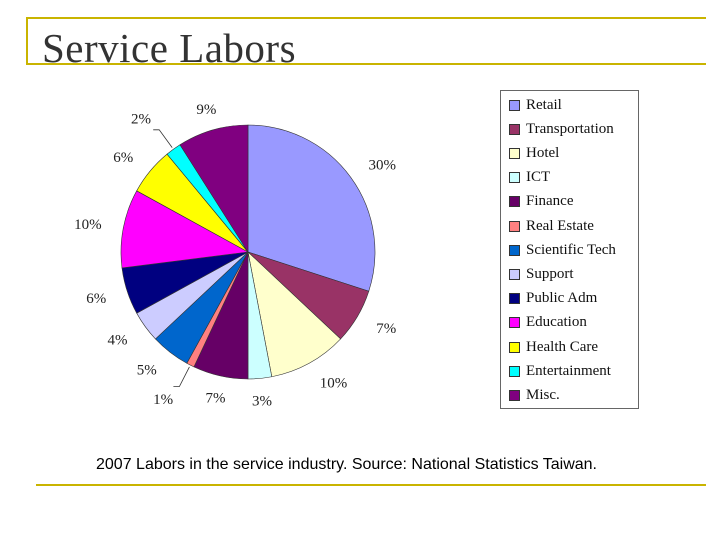  What do you see at coordinates (206, 110) in the screenshot?
I see `data-label-misc: 9%` at bounding box center [206, 110].